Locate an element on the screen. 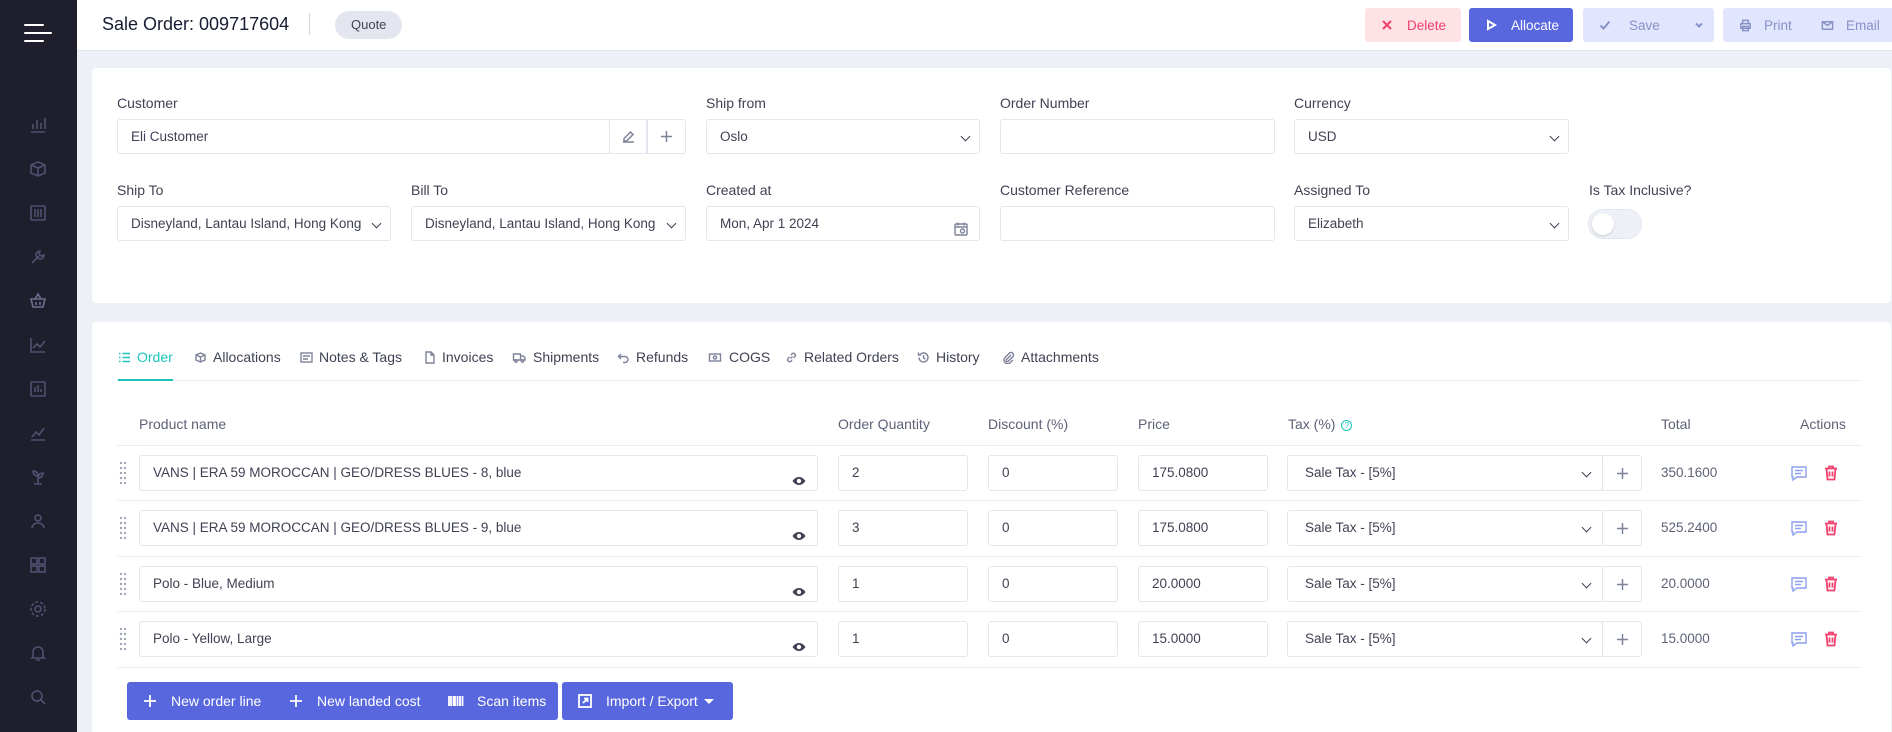 This screenshot has height=732, width=1892. product-field: Polo - Blue, Medium is located at coordinates (478, 584).